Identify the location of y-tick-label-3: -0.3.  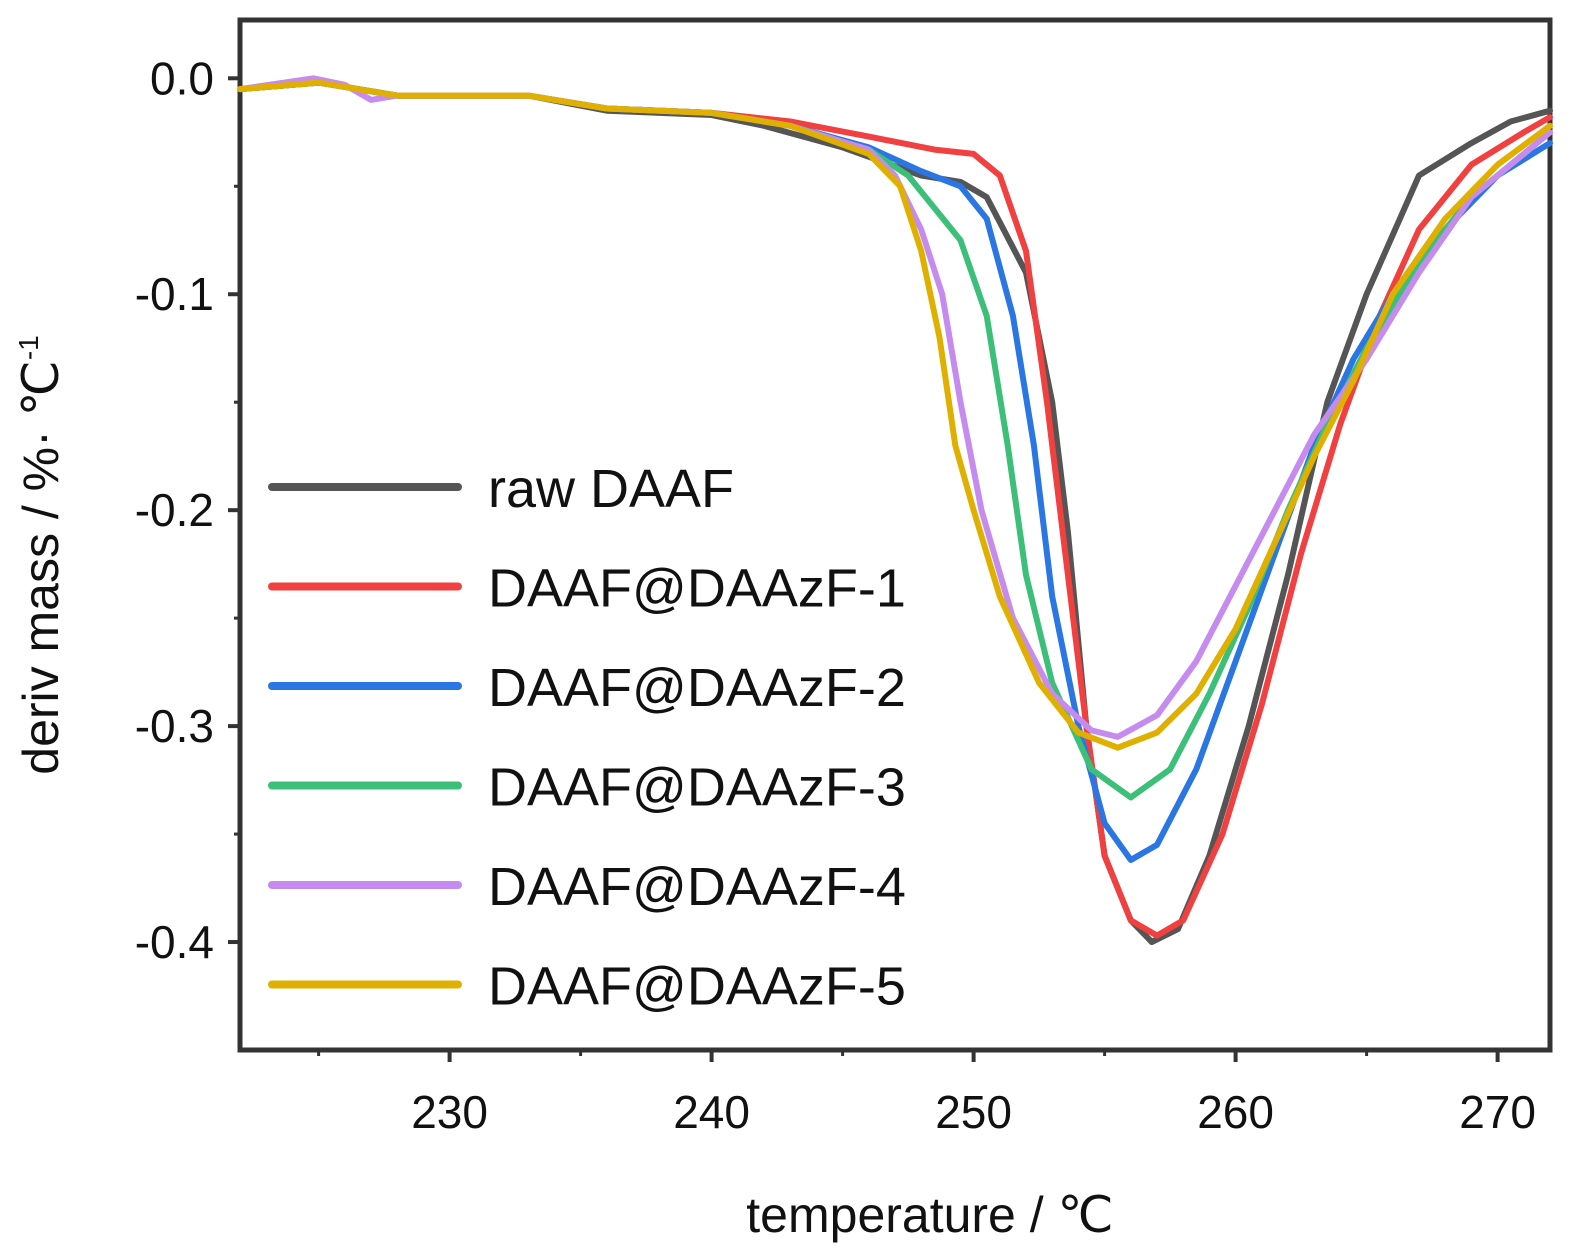
(174, 726).